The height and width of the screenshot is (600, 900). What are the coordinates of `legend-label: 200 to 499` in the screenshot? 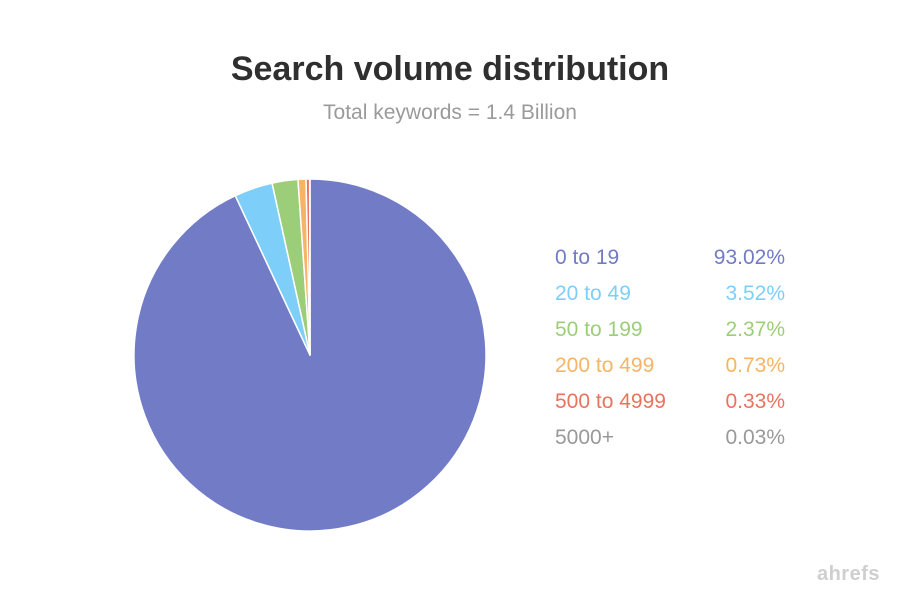 It's located at (605, 365).